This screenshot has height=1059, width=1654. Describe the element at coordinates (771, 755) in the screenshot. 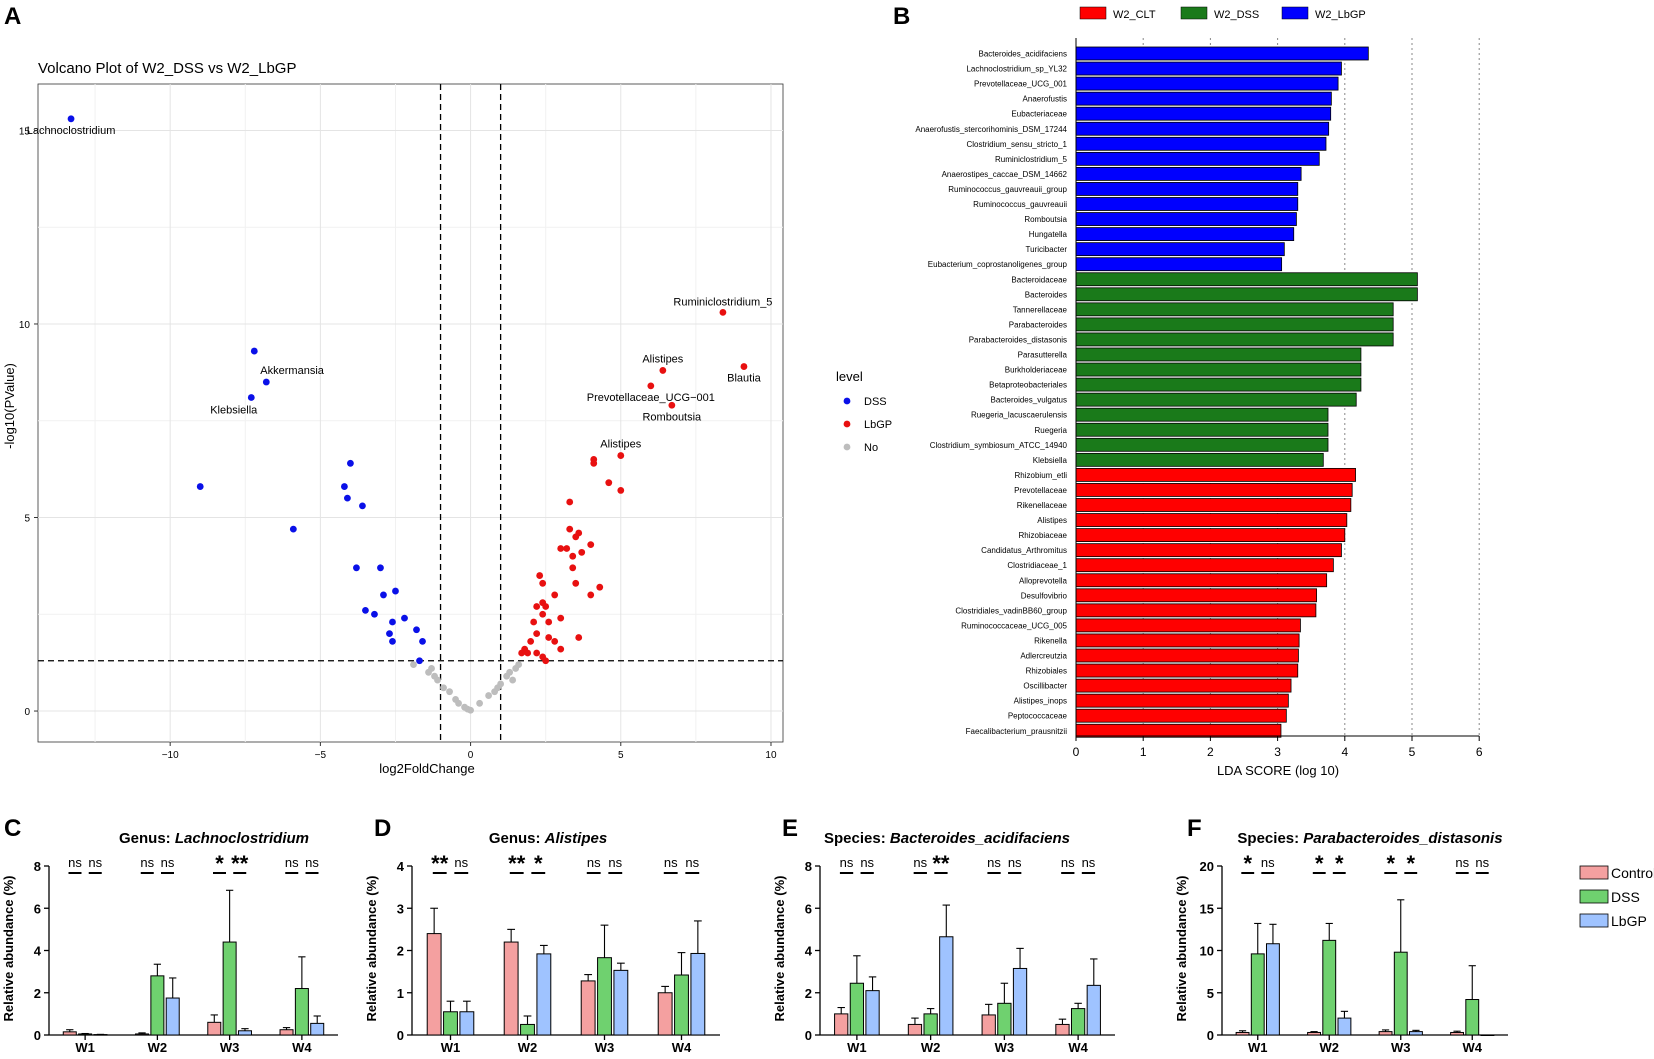

I see `x-tick-label: 10` at that location.